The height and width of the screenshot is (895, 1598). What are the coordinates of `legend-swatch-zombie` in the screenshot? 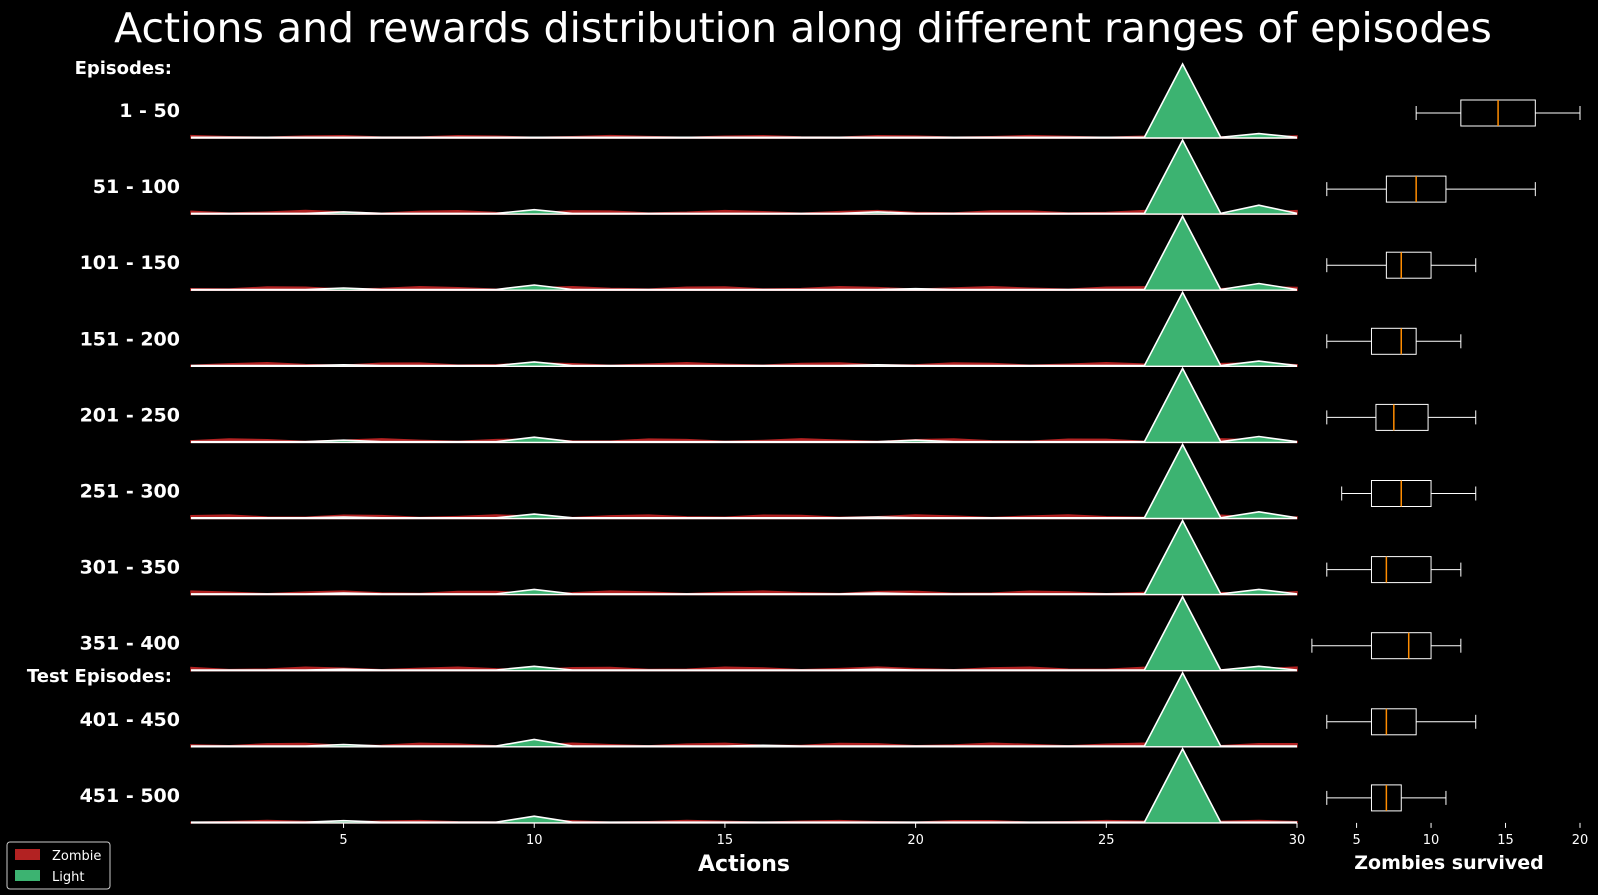 It's located at (27, 854).